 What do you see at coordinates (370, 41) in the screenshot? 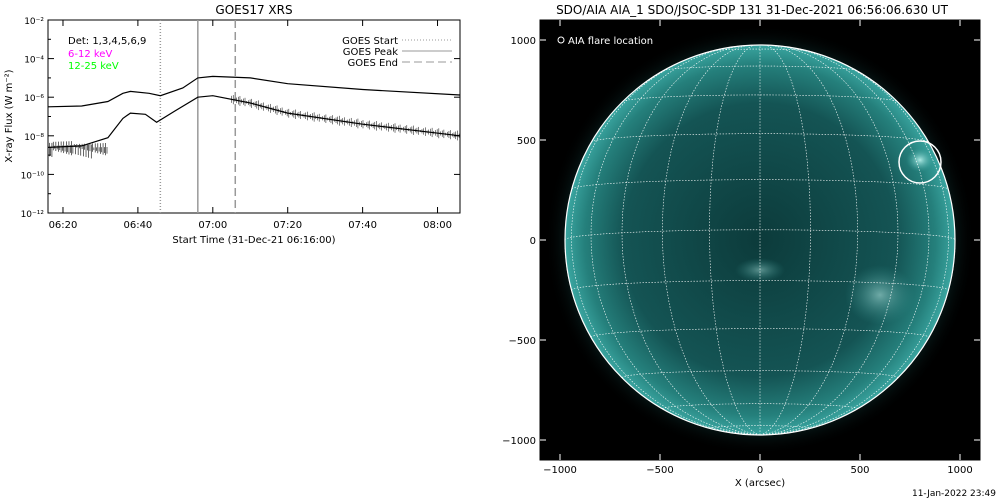
I see `legend-goes-start-label: GOES Start` at bounding box center [370, 41].